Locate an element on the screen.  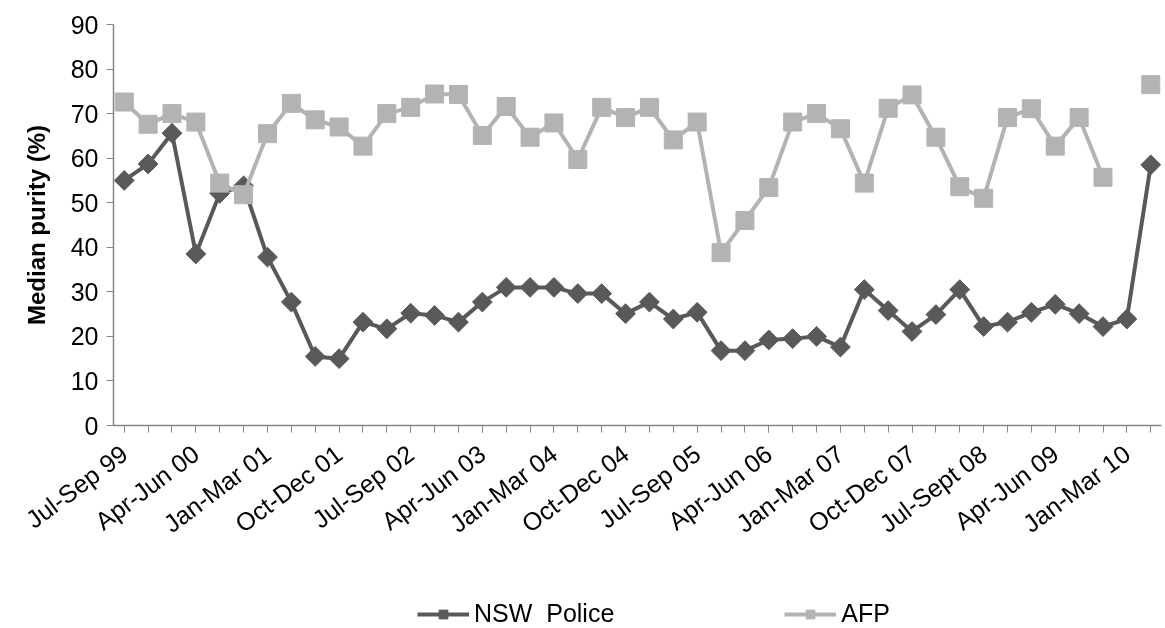
y-axis-title: Median purity (%) is located at coordinates (36, 224).